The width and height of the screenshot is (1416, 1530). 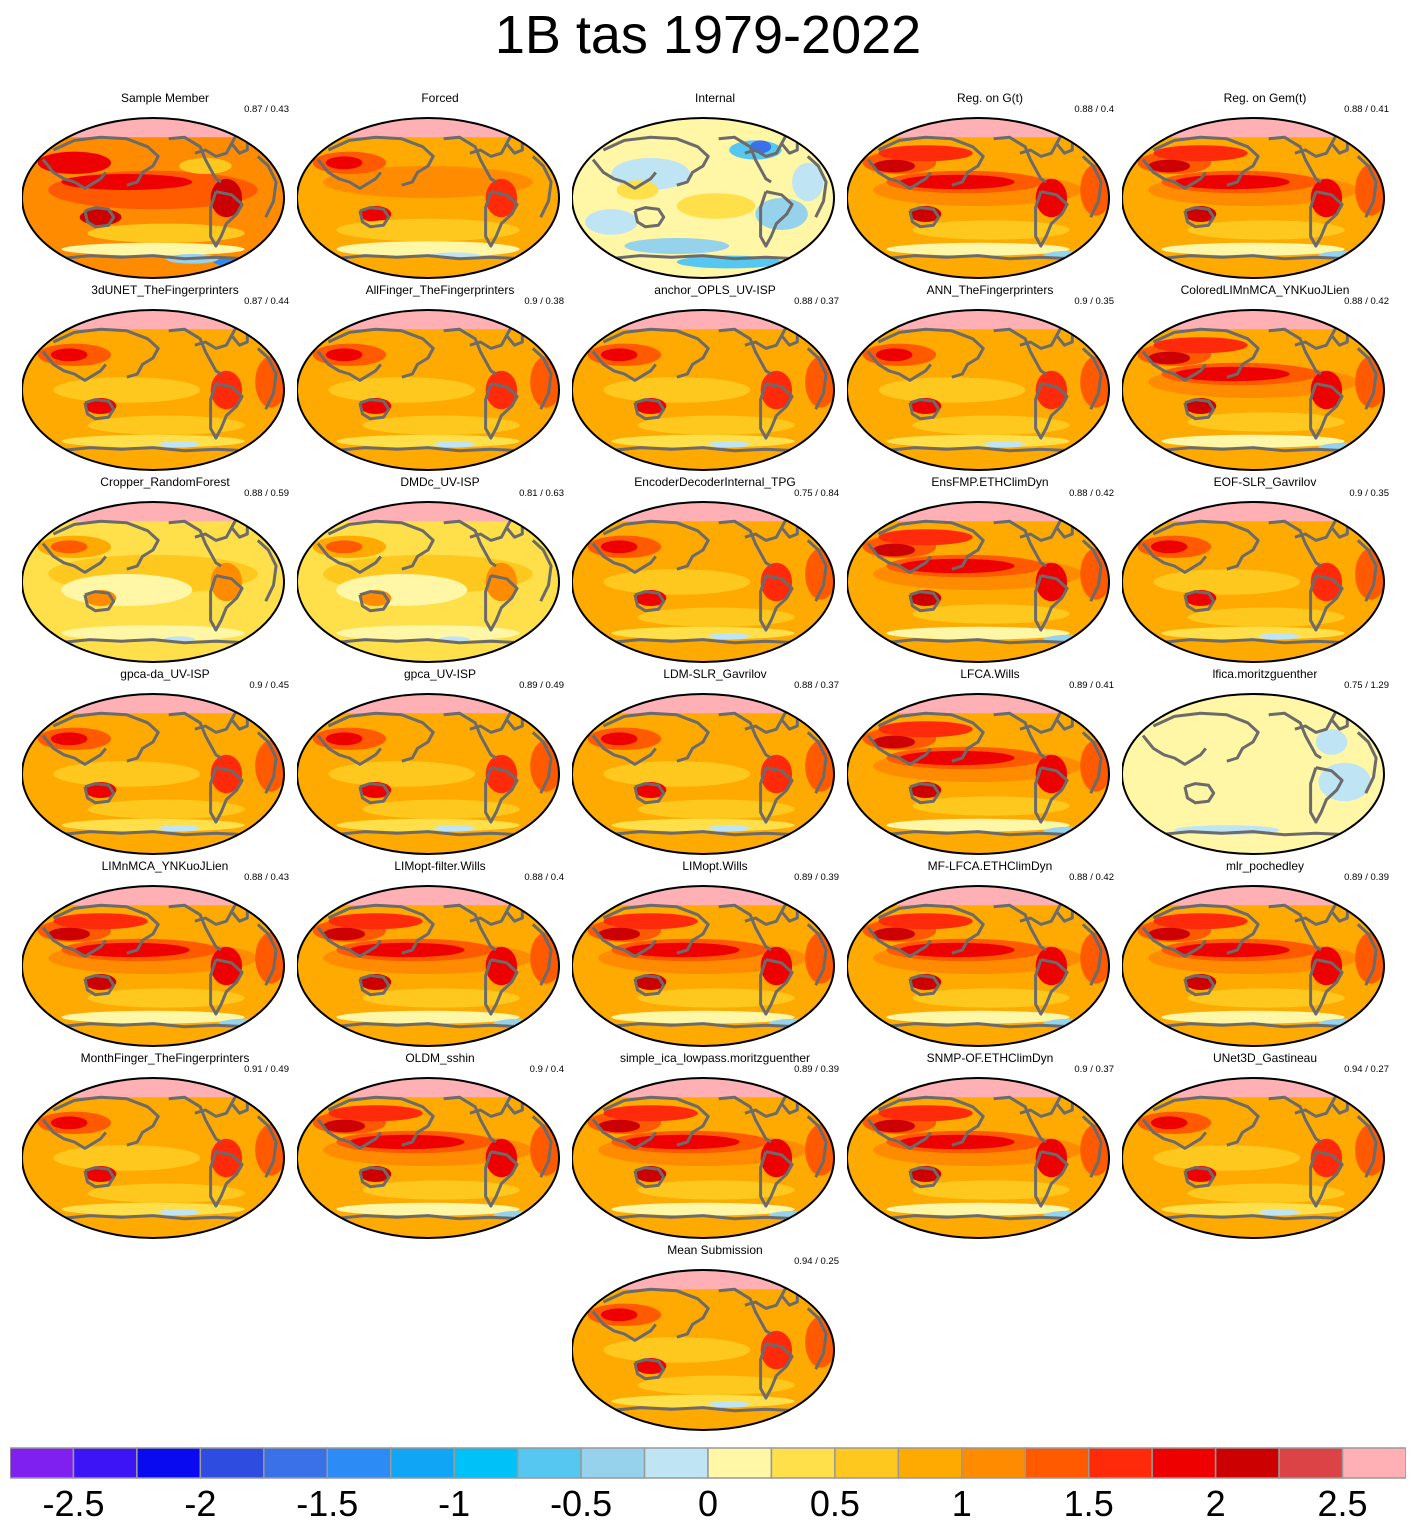 What do you see at coordinates (709, 380) in the screenshot?
I see `map-panel: anchor_OPLS_UV-ISP 0.88 / 0.37` at bounding box center [709, 380].